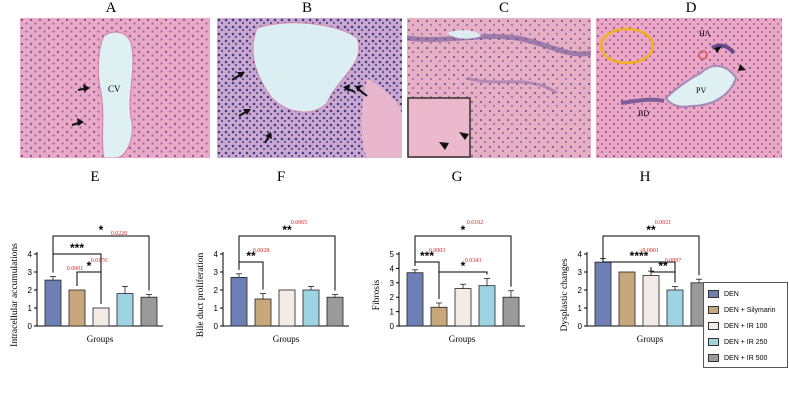  I want to click on chart-title: E, so click(94, 177).